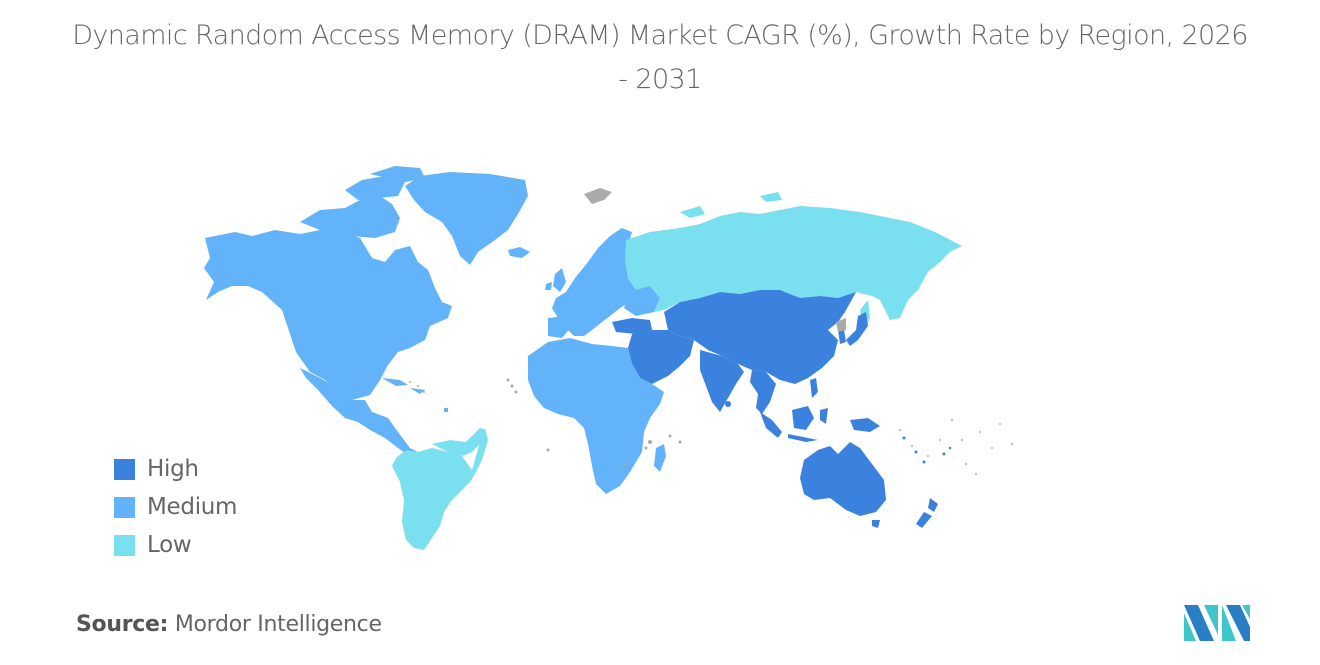 The height and width of the screenshot is (665, 1320). Describe the element at coordinates (602, 283) in the screenshot. I see `region-europe` at that location.